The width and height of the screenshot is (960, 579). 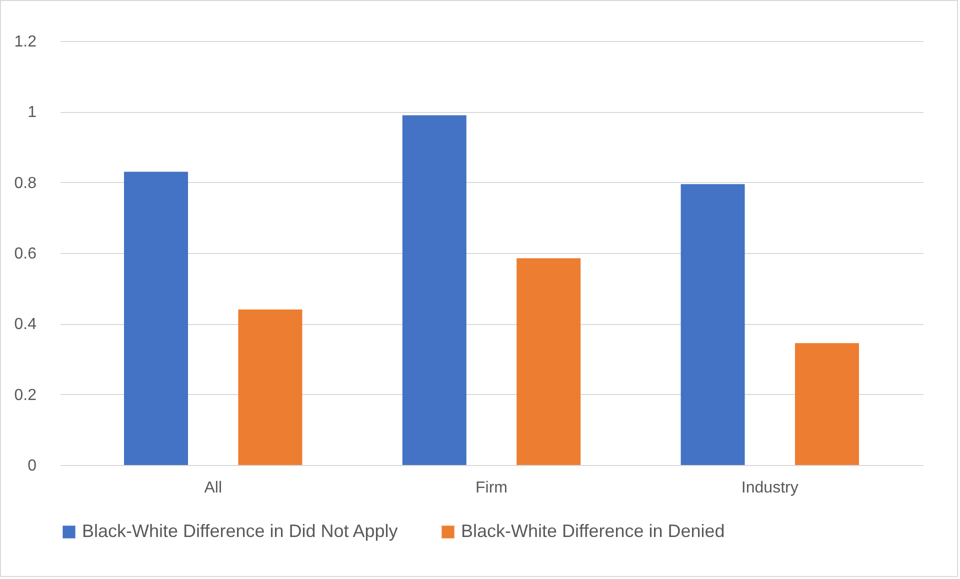 What do you see at coordinates (25, 395) in the screenshot?
I see `y-tick-label: 0.2` at bounding box center [25, 395].